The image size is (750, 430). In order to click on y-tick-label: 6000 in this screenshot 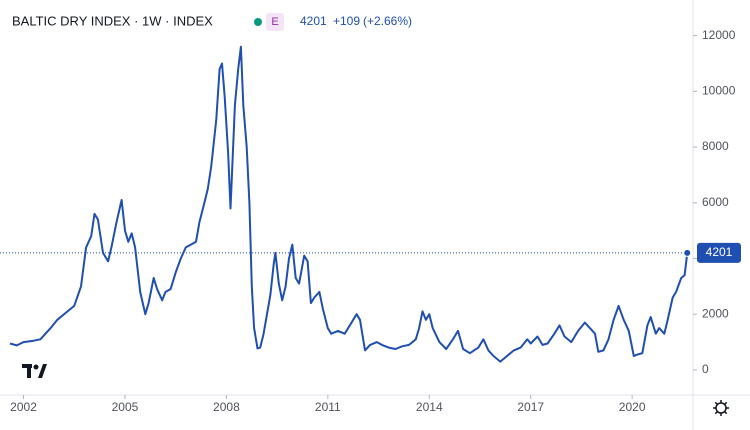, I will do `click(715, 202)`.